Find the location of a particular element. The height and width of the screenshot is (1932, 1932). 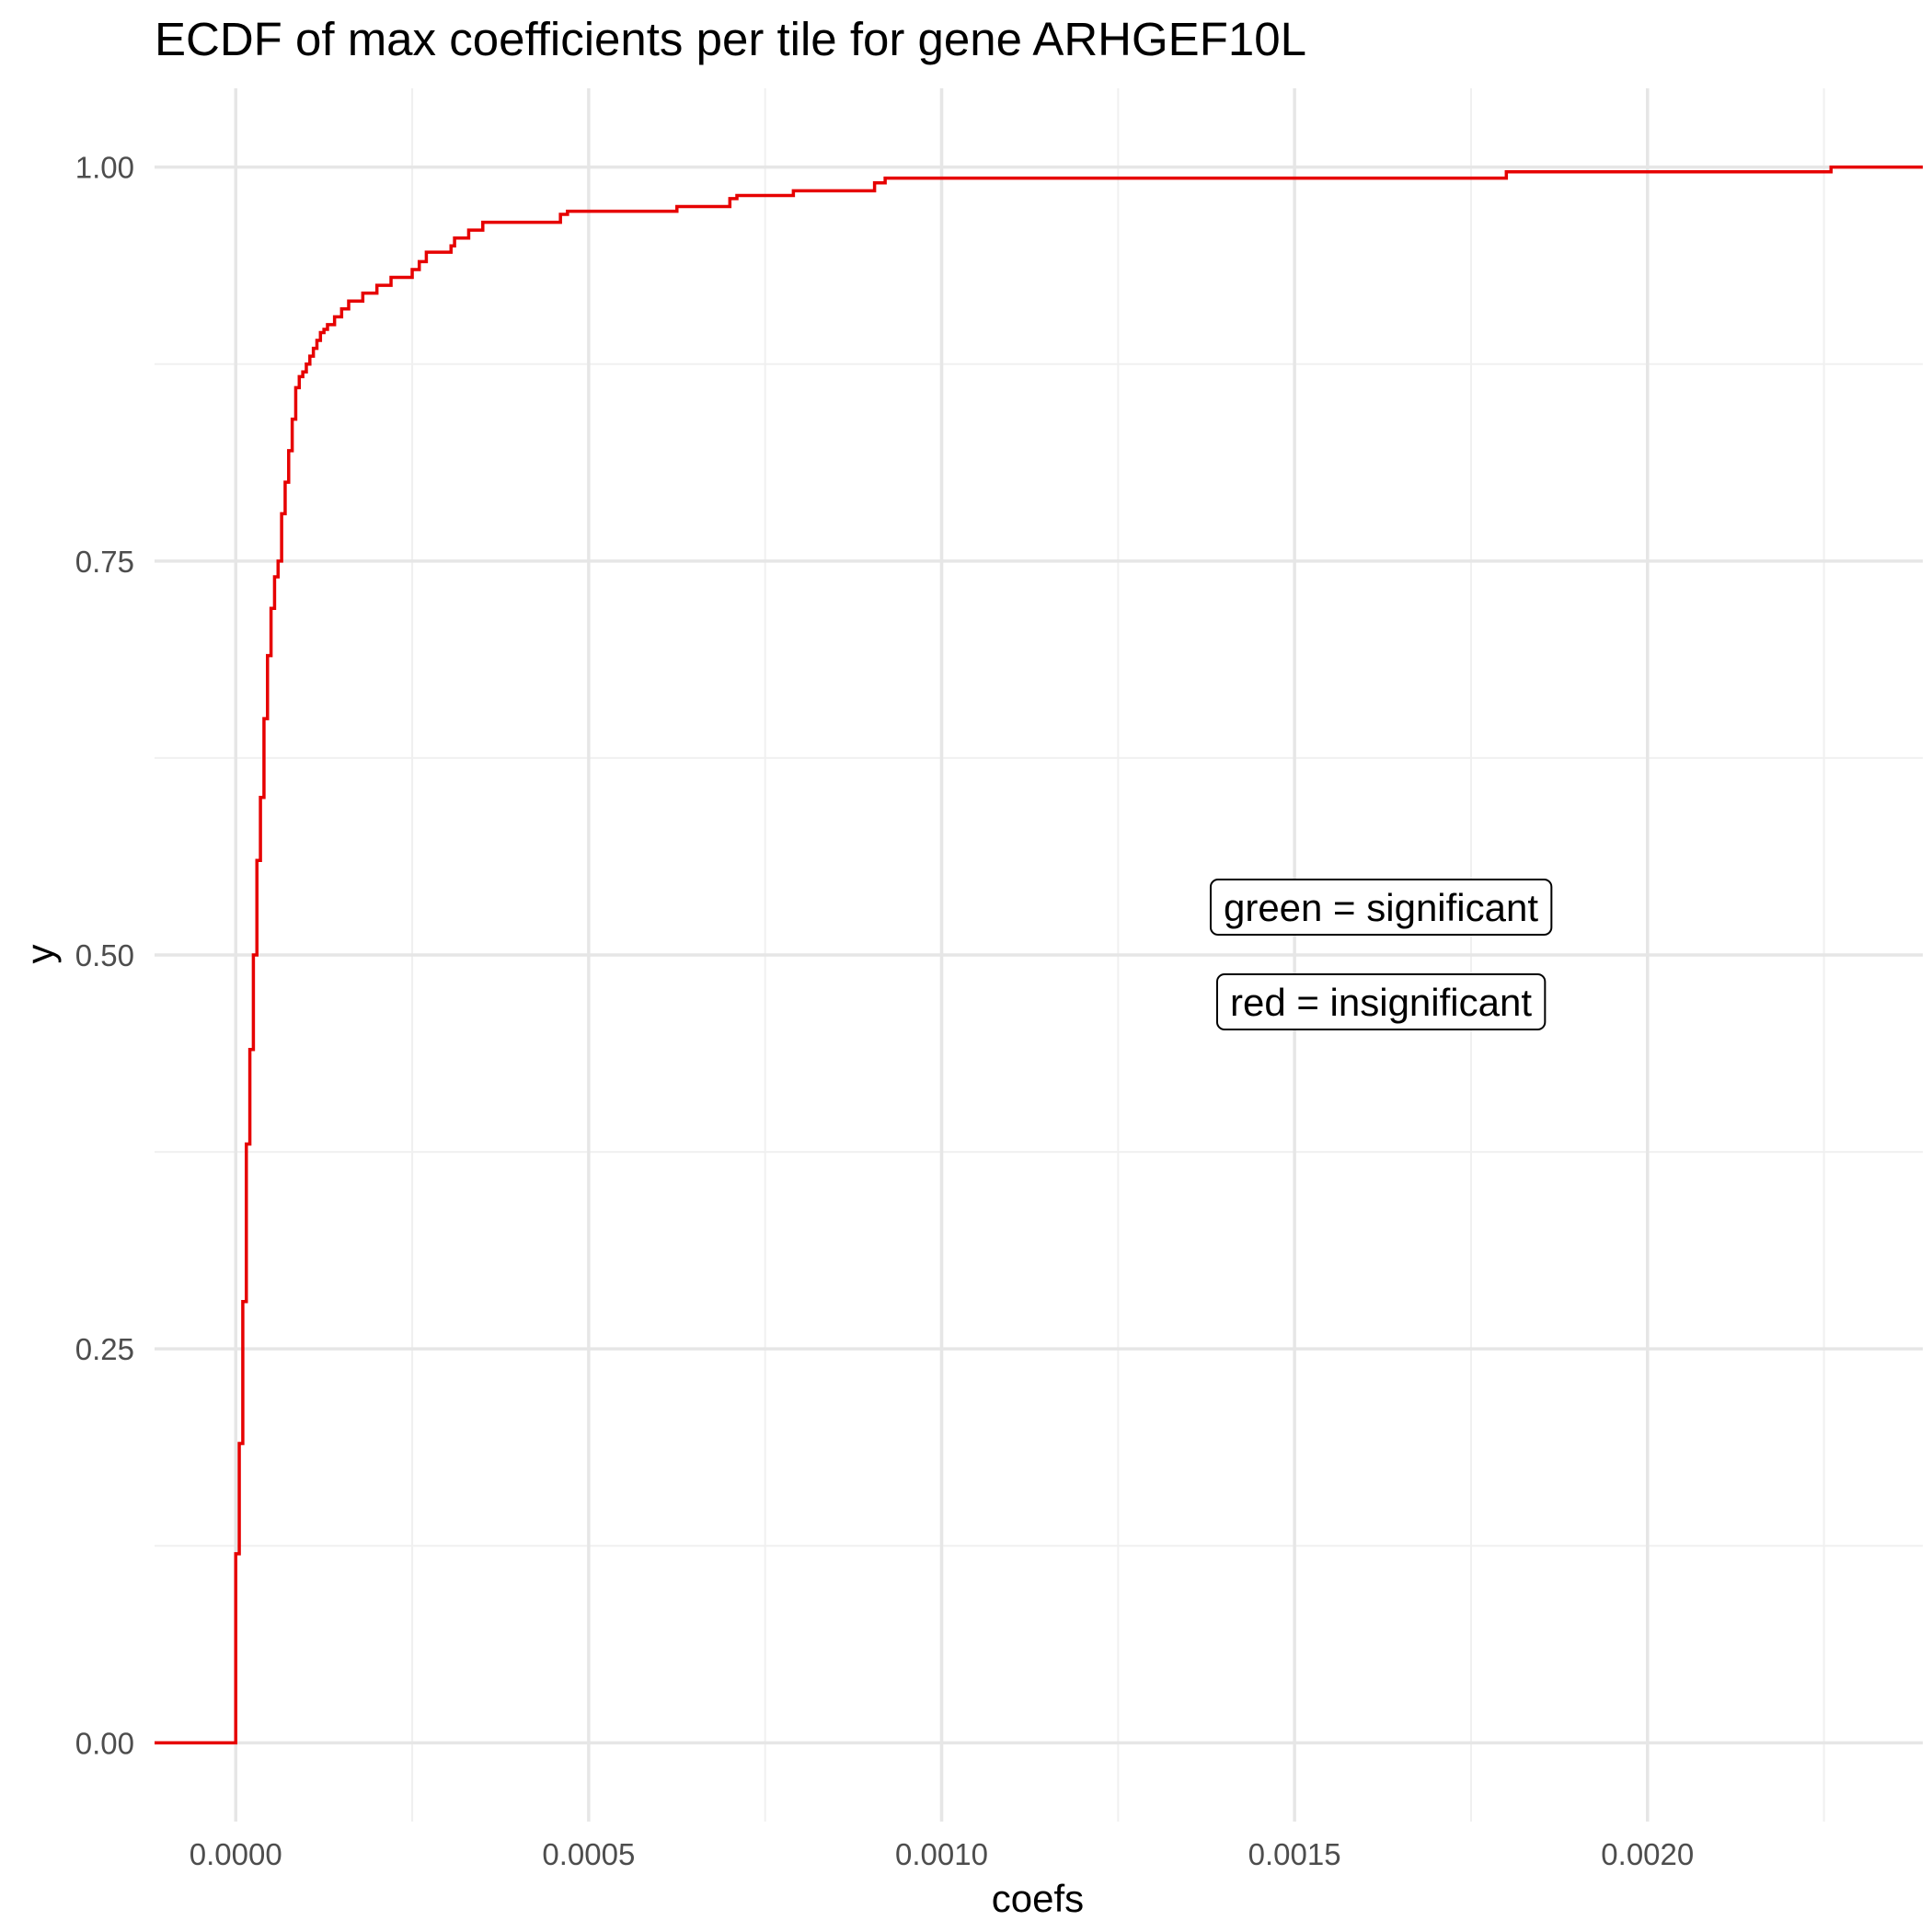

y-tick-label: 0.75 is located at coordinates (104, 562).